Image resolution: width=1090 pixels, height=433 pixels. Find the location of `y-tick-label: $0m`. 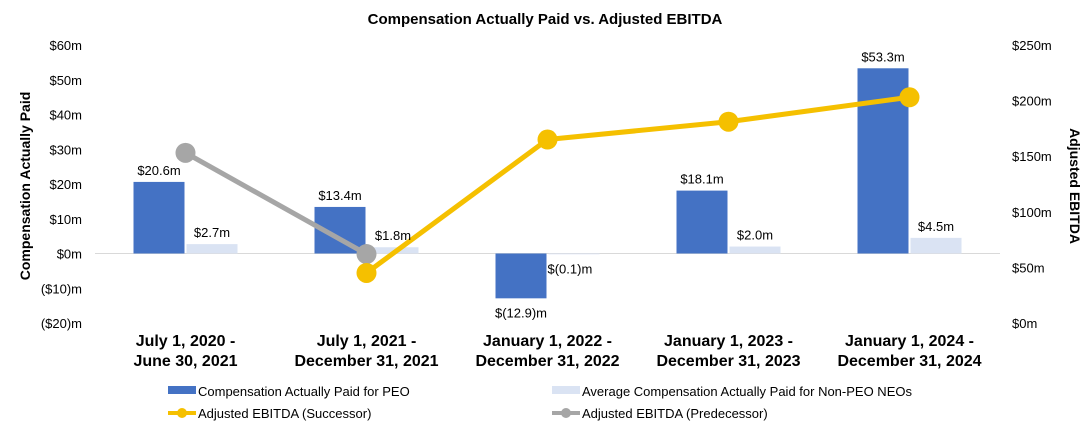

y-tick-label: $0m is located at coordinates (69, 254).